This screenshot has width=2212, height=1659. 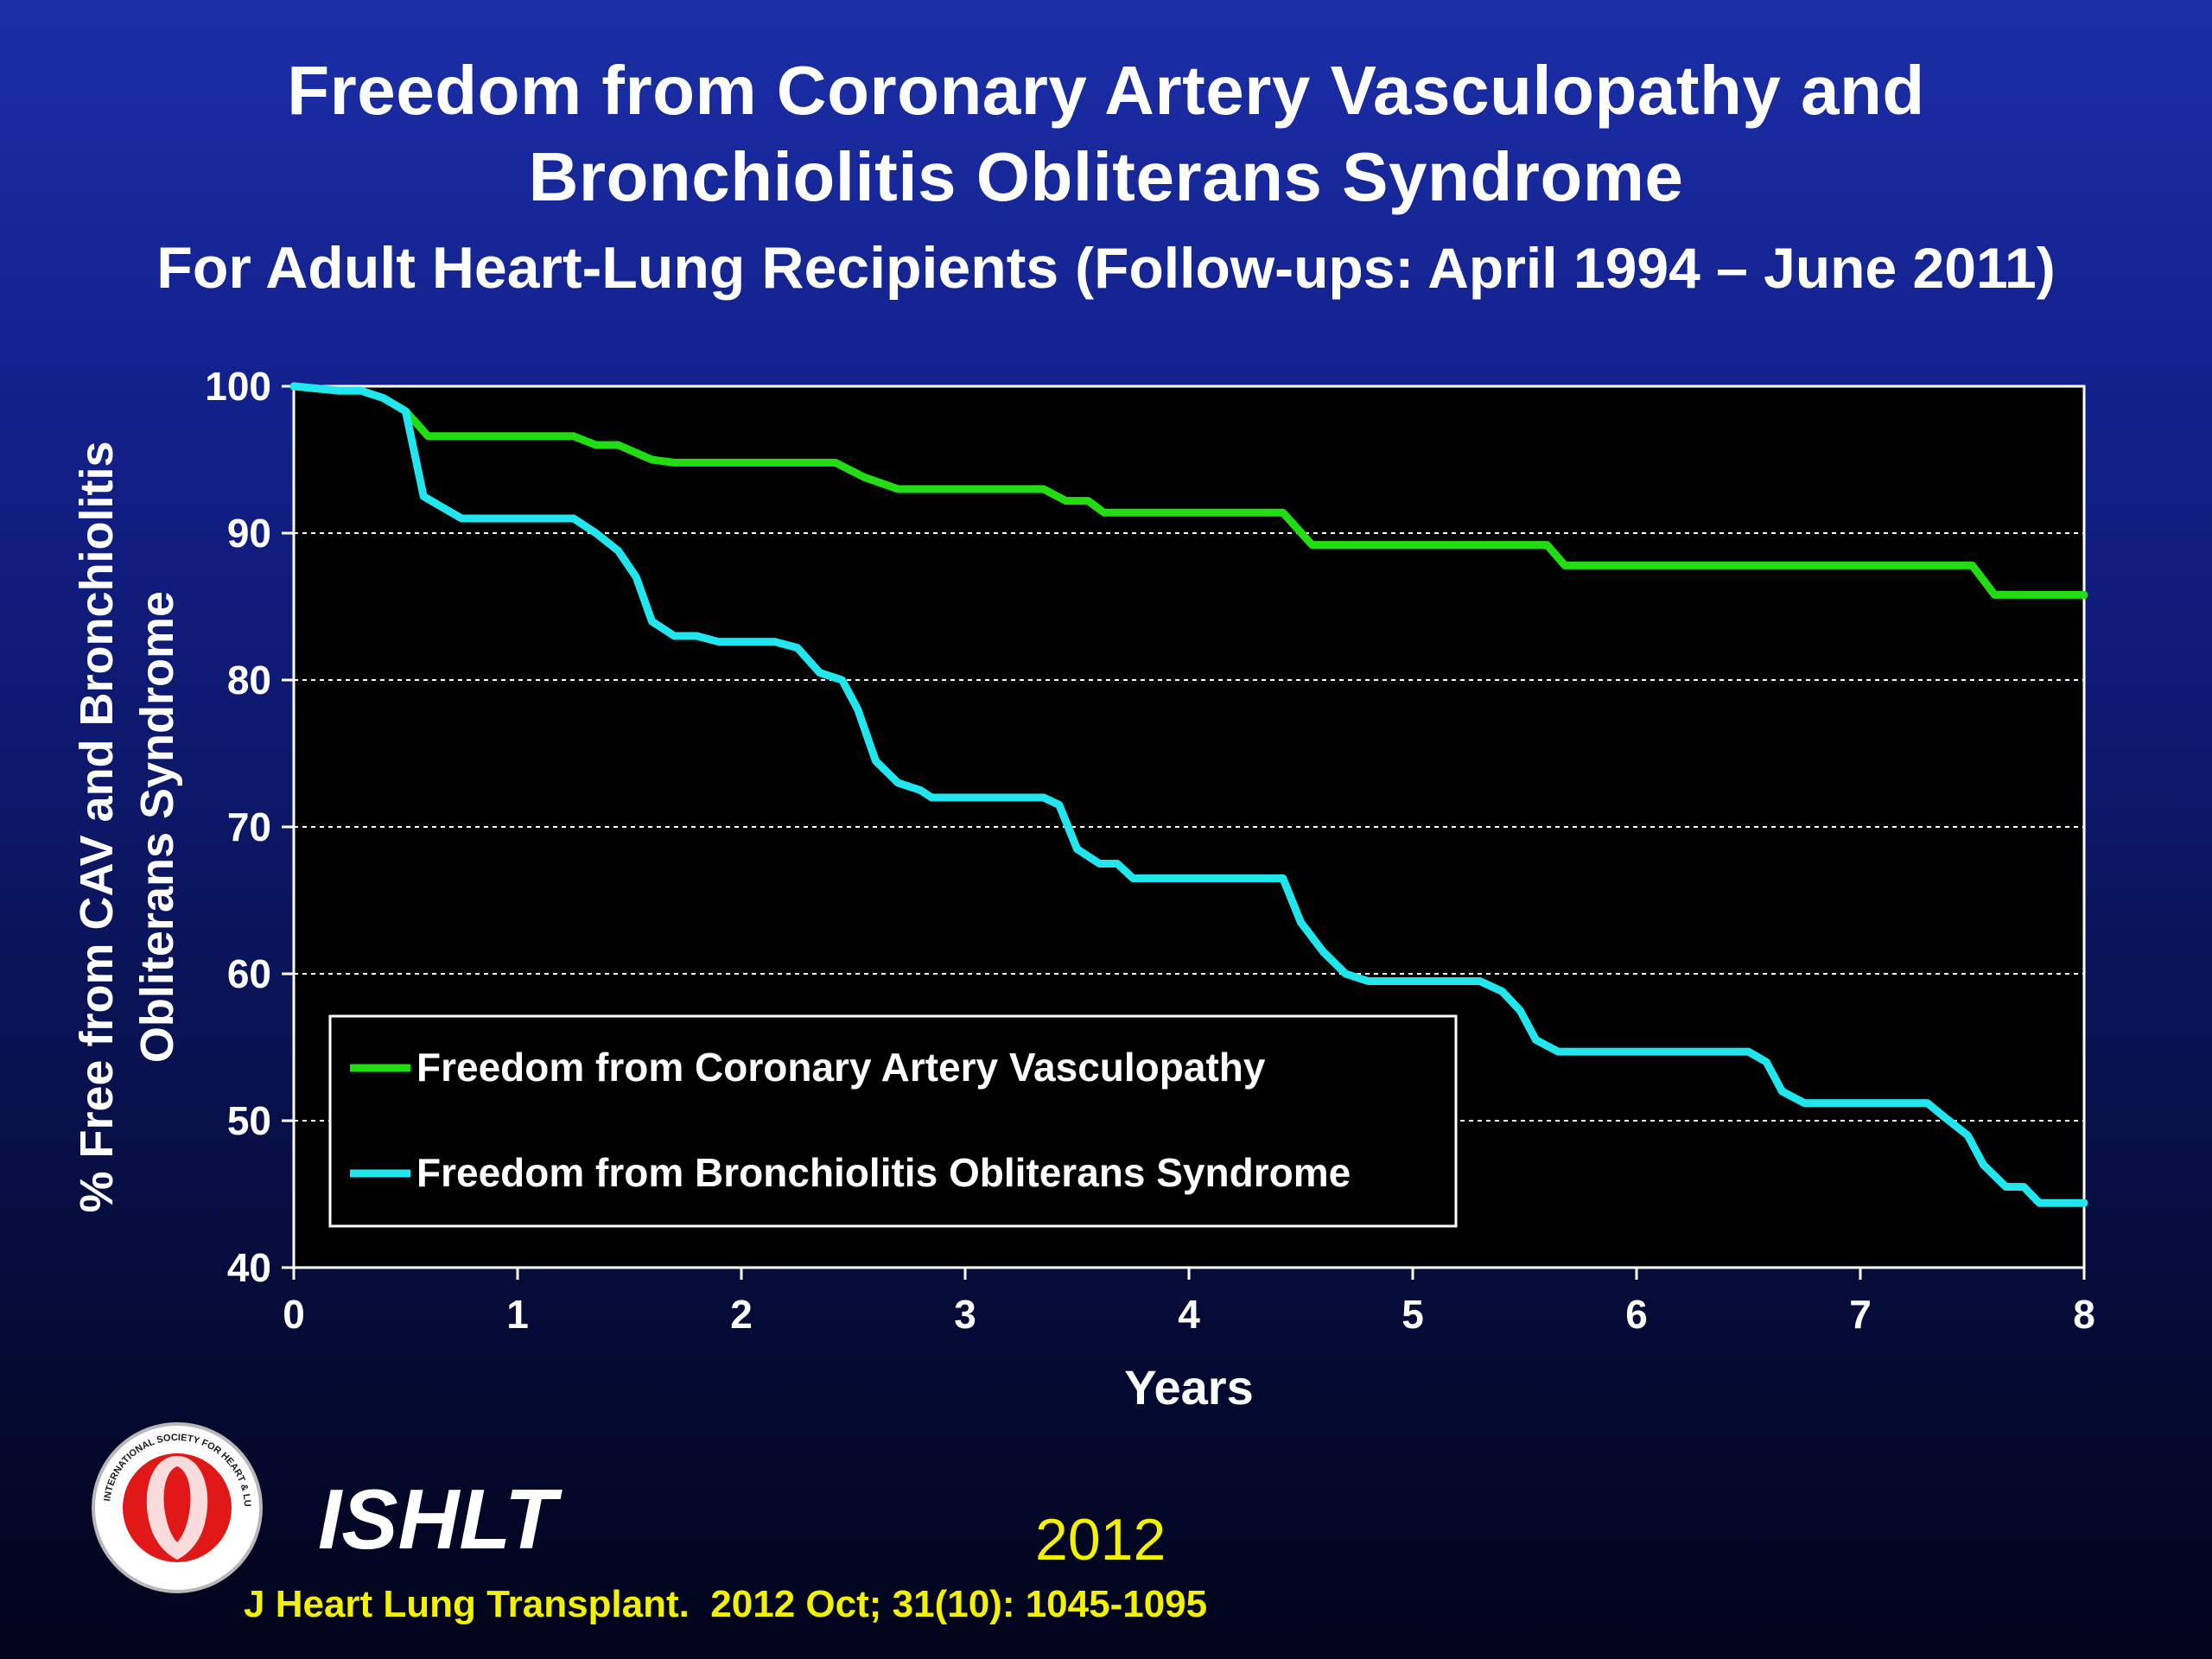 I want to click on y-tick-label: 70, so click(x=249, y=826).